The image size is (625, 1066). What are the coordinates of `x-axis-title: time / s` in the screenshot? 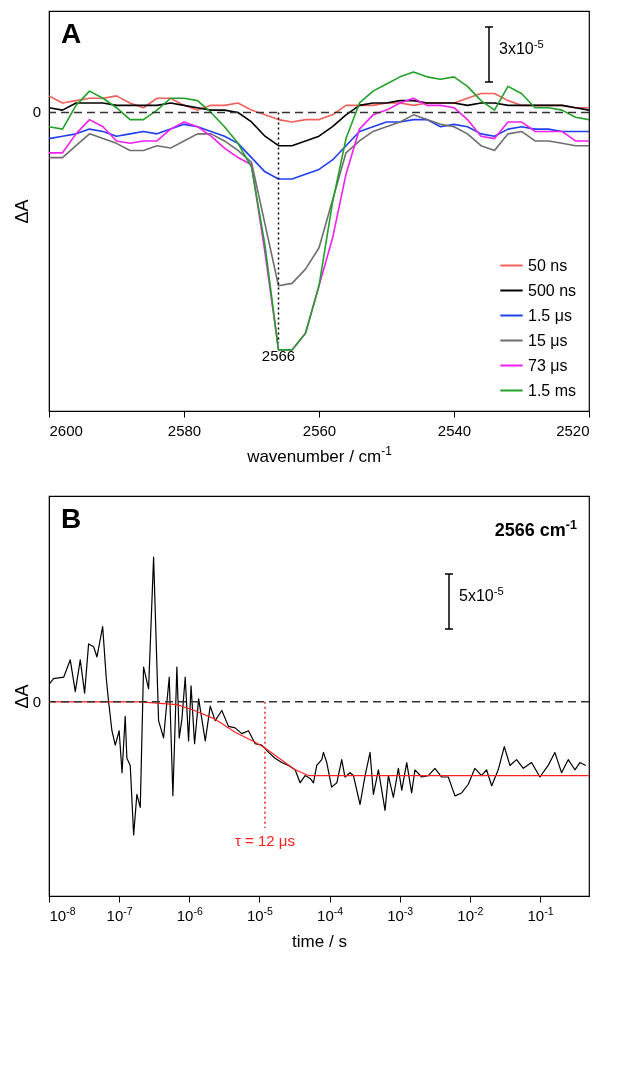 It's located at (319, 941).